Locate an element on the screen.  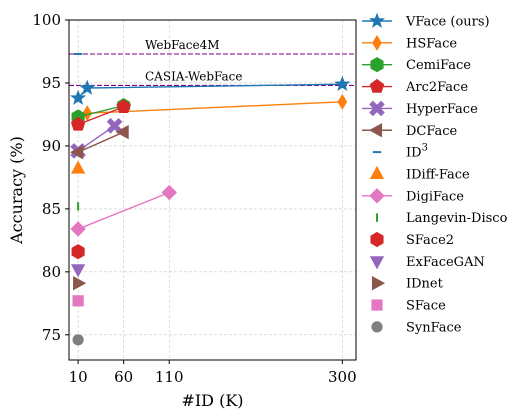
series-sface is located at coordinates (78, 301).